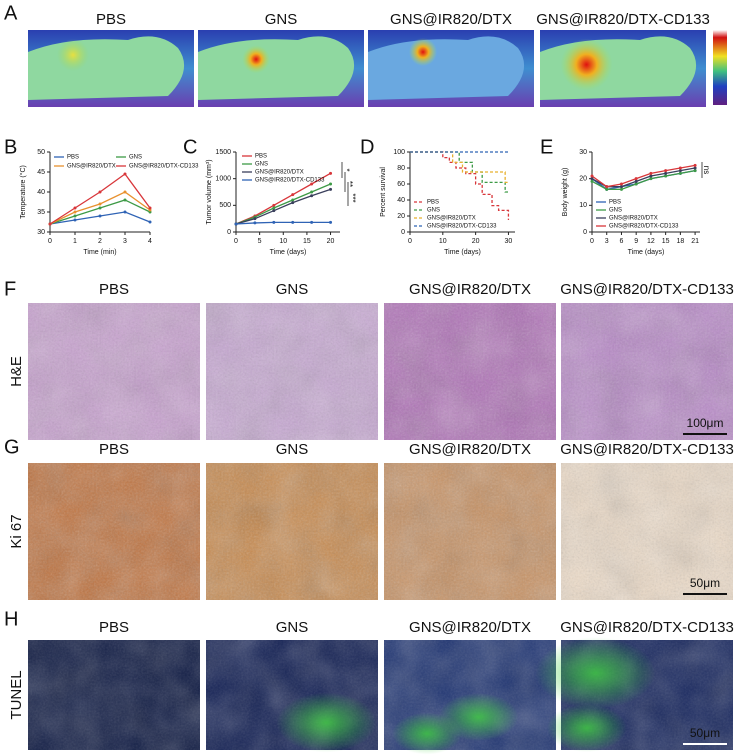  Describe the element at coordinates (125, 241) in the screenshot. I see `x-tick-label: 3` at that location.